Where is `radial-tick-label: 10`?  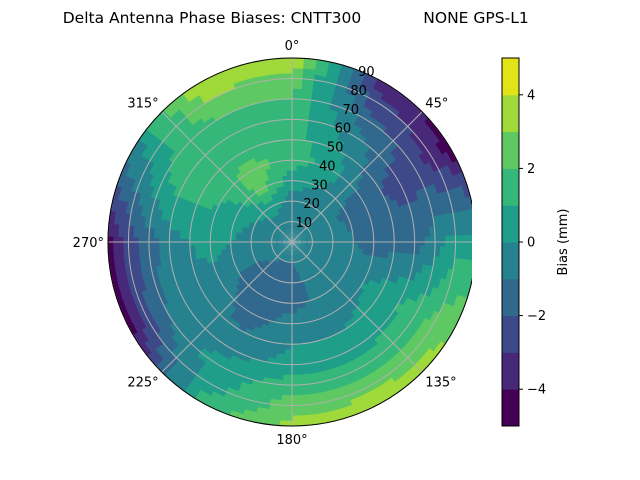
radial-tick-label: 10 is located at coordinates (304, 223).